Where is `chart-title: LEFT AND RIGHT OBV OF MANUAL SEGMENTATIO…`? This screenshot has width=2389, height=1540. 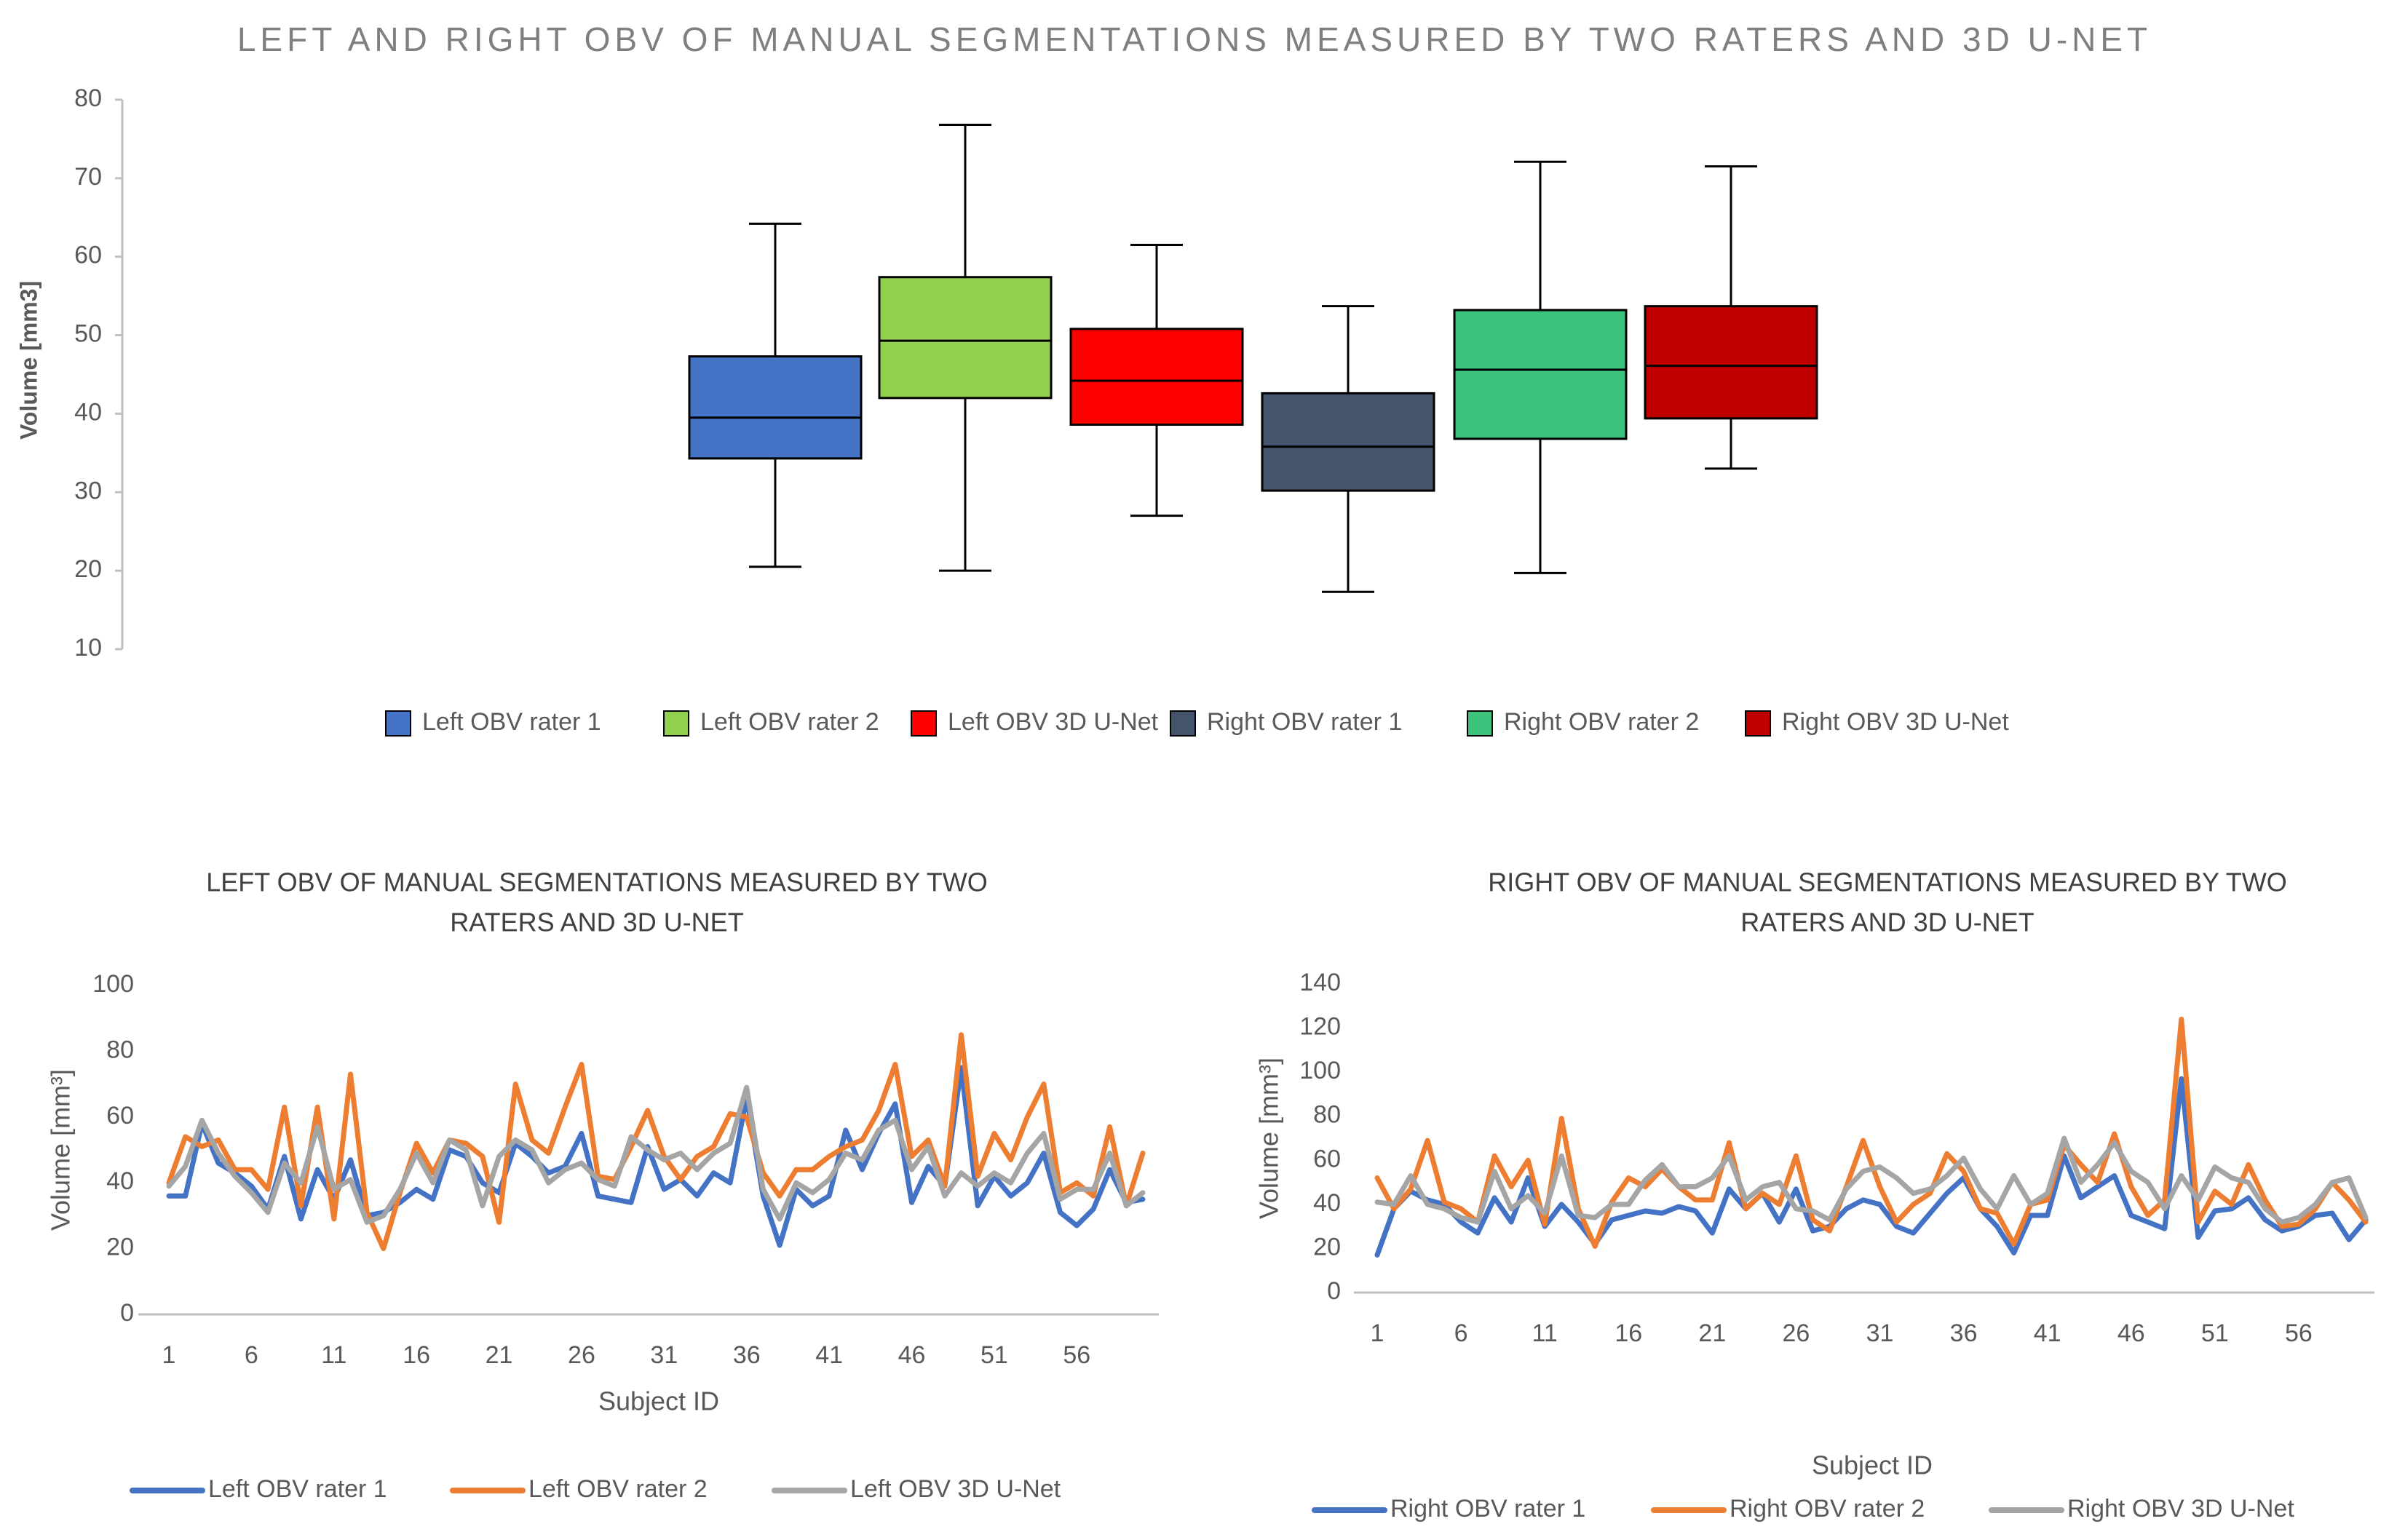
chart-title: LEFT AND RIGHT OBV OF MANUAL SEGMENTATIO… is located at coordinates (1194, 39).